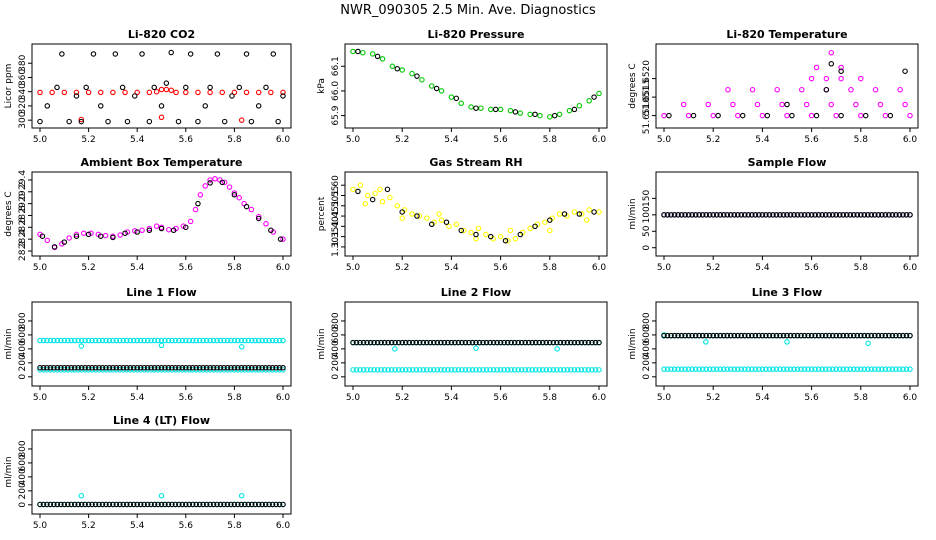  Describe the element at coordinates (550, 140) in the screenshot. I see `x-tick-label: 5.8` at that location.